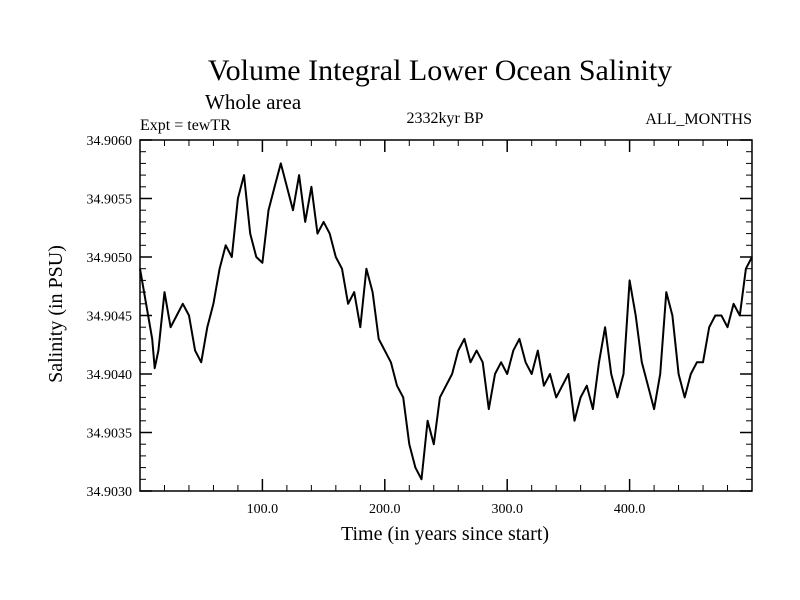  What do you see at coordinates (110, 434) in the screenshot?
I see `y-tick-label: 34.9035` at bounding box center [110, 434].